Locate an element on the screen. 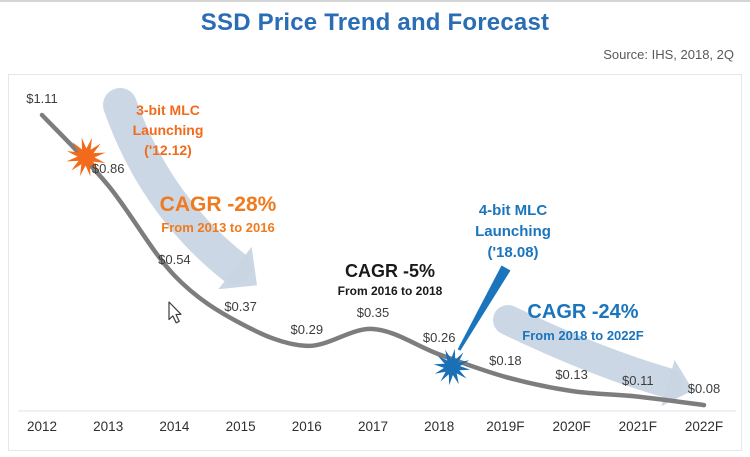  starburst-3bit-launch-icon is located at coordinates (86, 157).